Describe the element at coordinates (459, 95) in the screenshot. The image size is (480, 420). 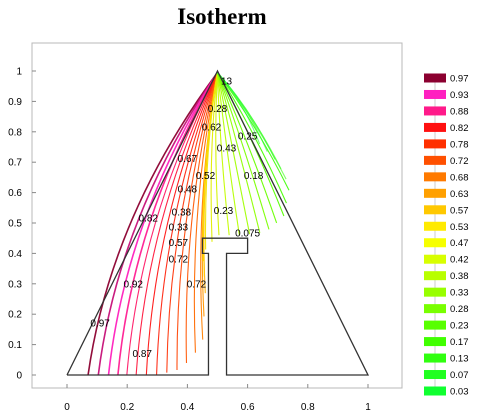
I see `colorbar-label: 0.93` at that location.